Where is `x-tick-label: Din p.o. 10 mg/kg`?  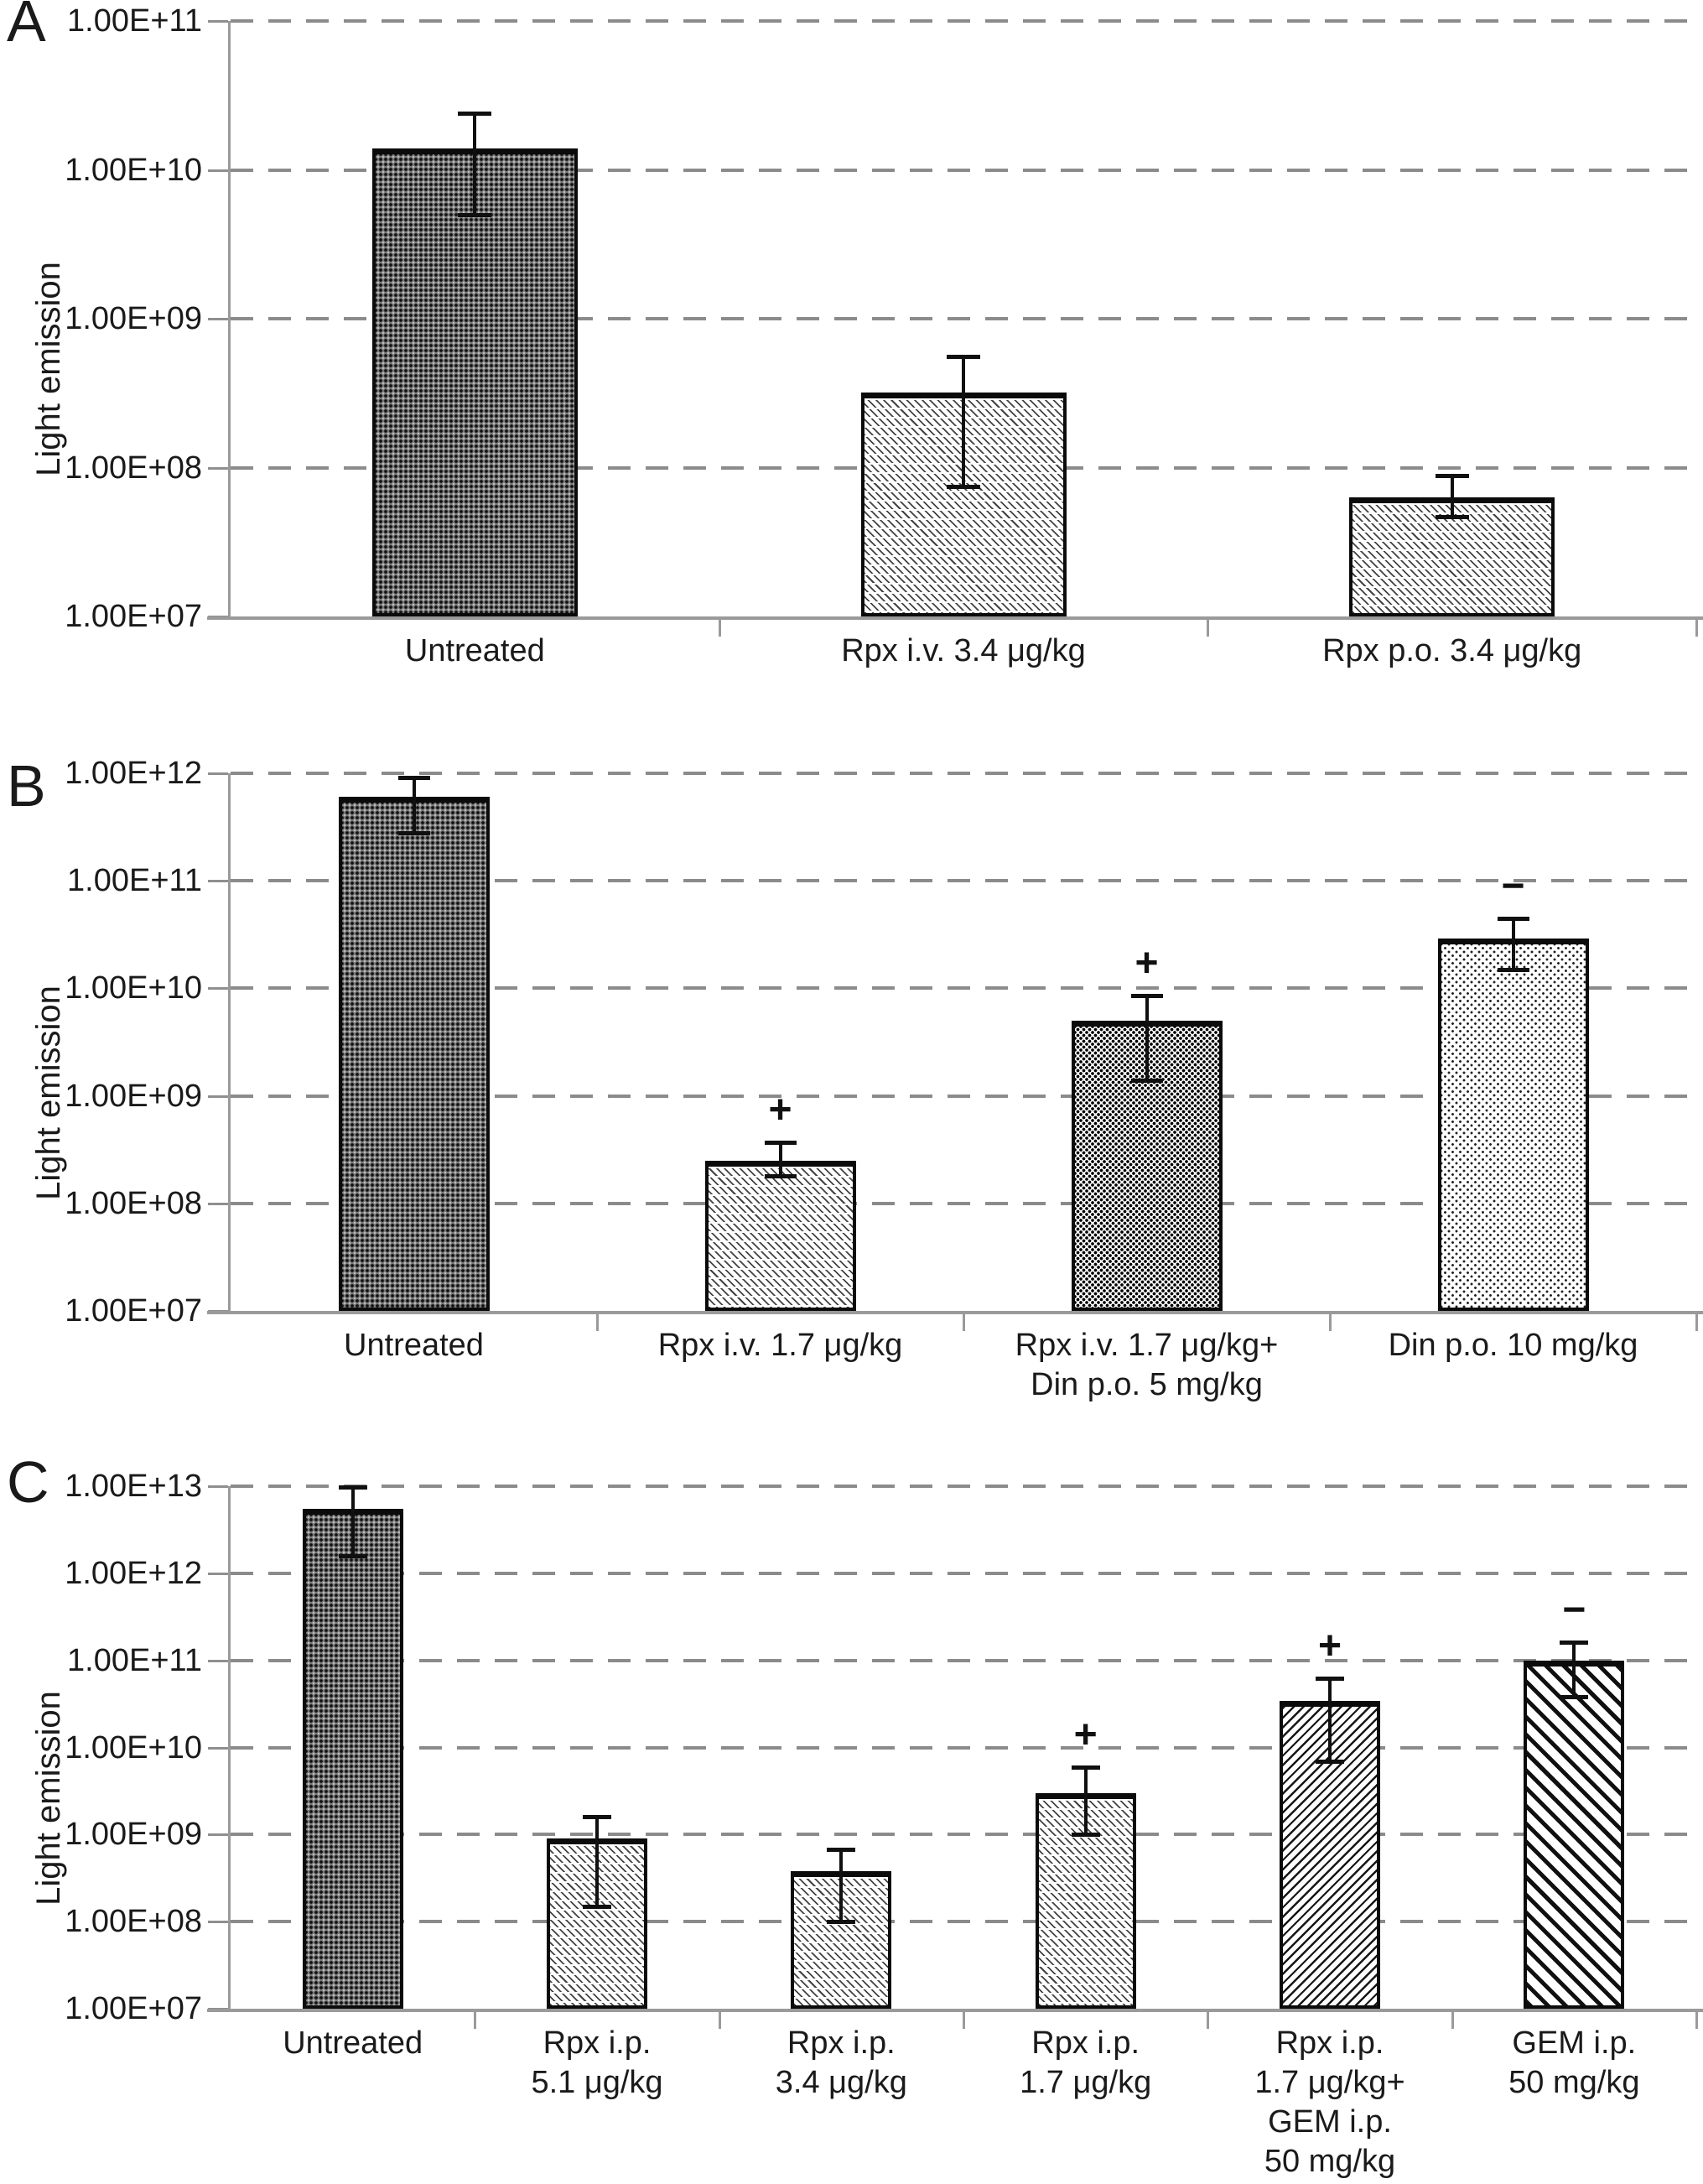
x-tick-label: Din p.o. 10 mg/kg is located at coordinates (1513, 1345).